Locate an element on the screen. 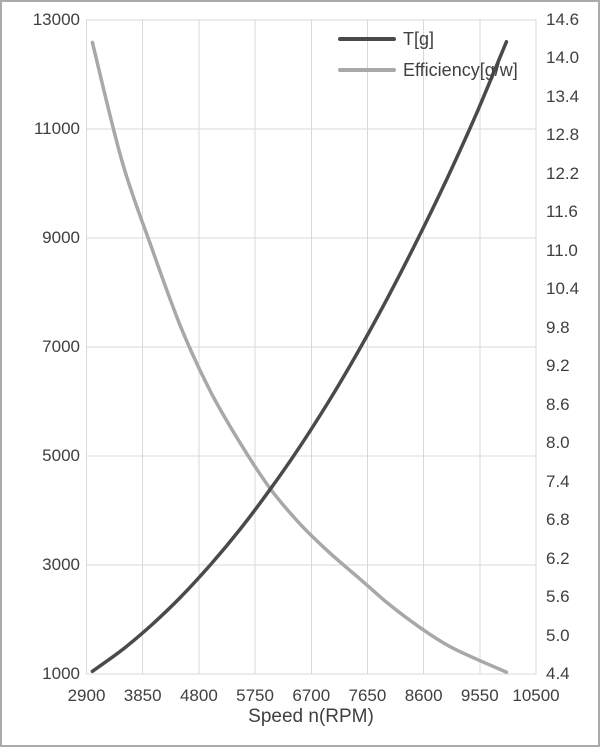 This screenshot has height=747, width=600. right-axis-tick-label: 11.6 is located at coordinates (562, 212).